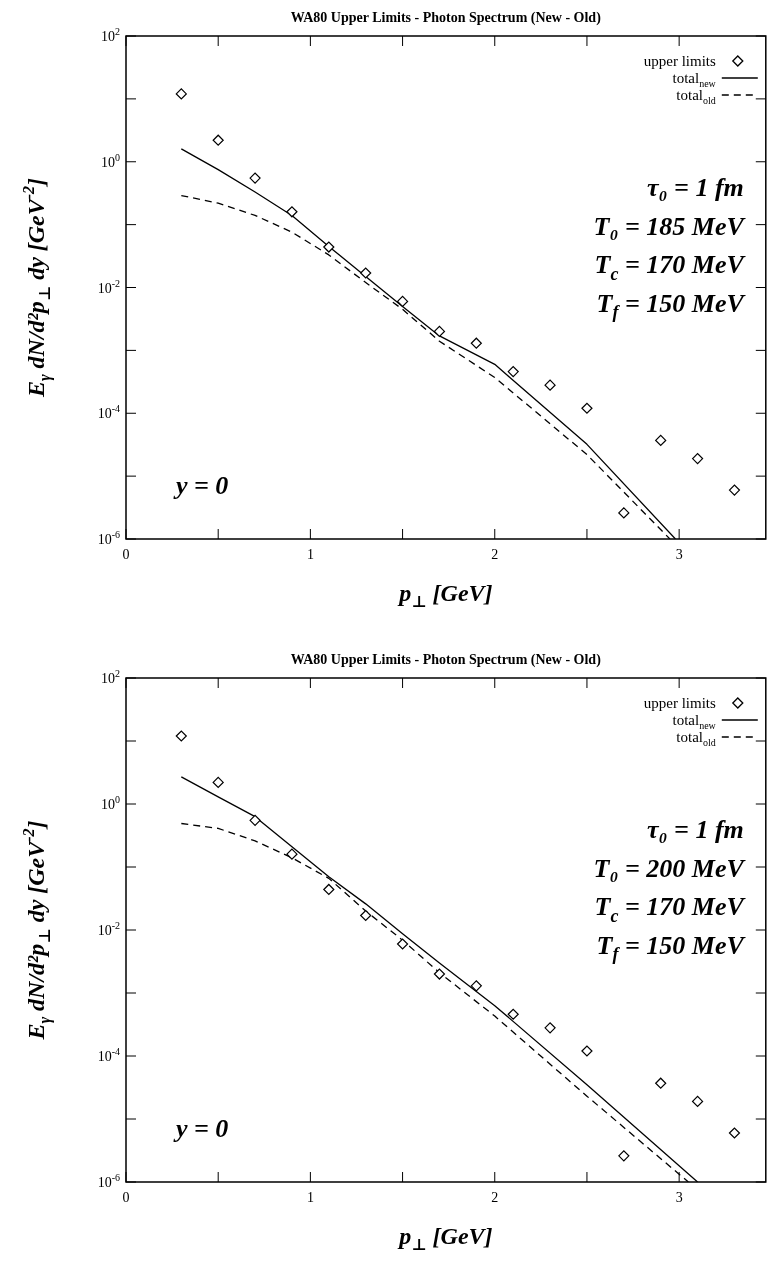  Describe the element at coordinates (670, 868) in the screenshot. I see `annotation: T₀ = 200 MeV` at that location.